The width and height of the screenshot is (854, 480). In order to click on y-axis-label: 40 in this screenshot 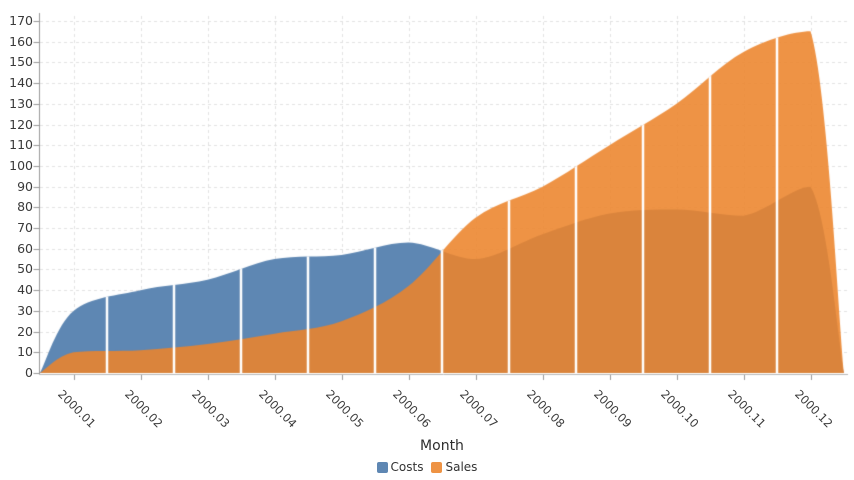, I will do `click(25, 290)`.